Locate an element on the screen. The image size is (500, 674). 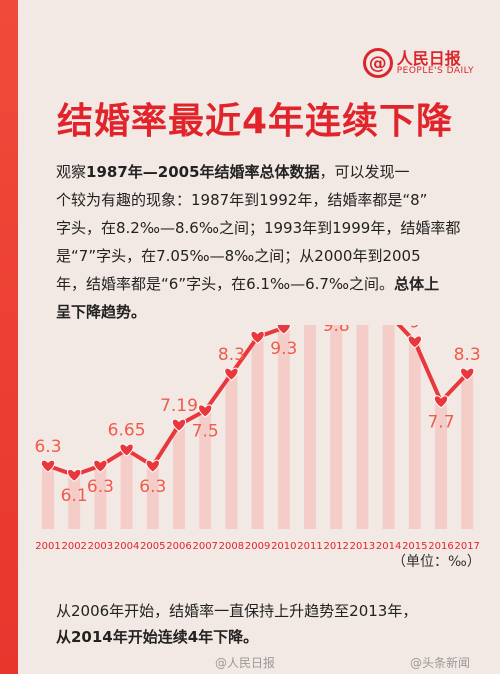
x-tick-2001: 2001 is located at coordinates (47, 546).